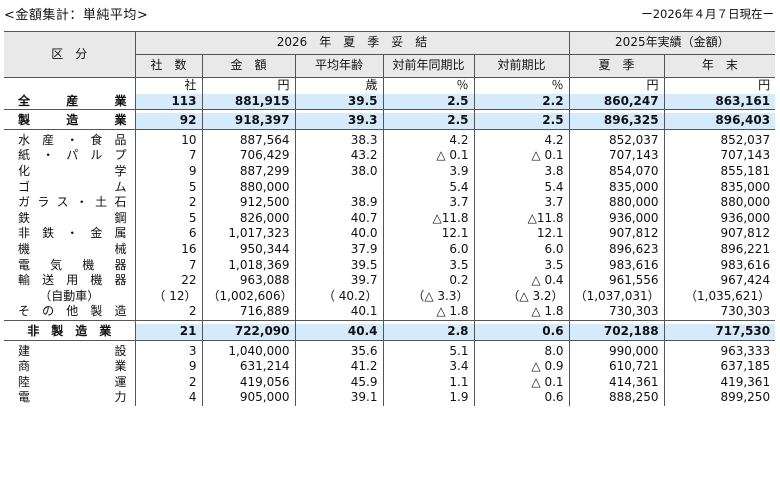  I want to click on row-label: 製 造 業, so click(72, 120).